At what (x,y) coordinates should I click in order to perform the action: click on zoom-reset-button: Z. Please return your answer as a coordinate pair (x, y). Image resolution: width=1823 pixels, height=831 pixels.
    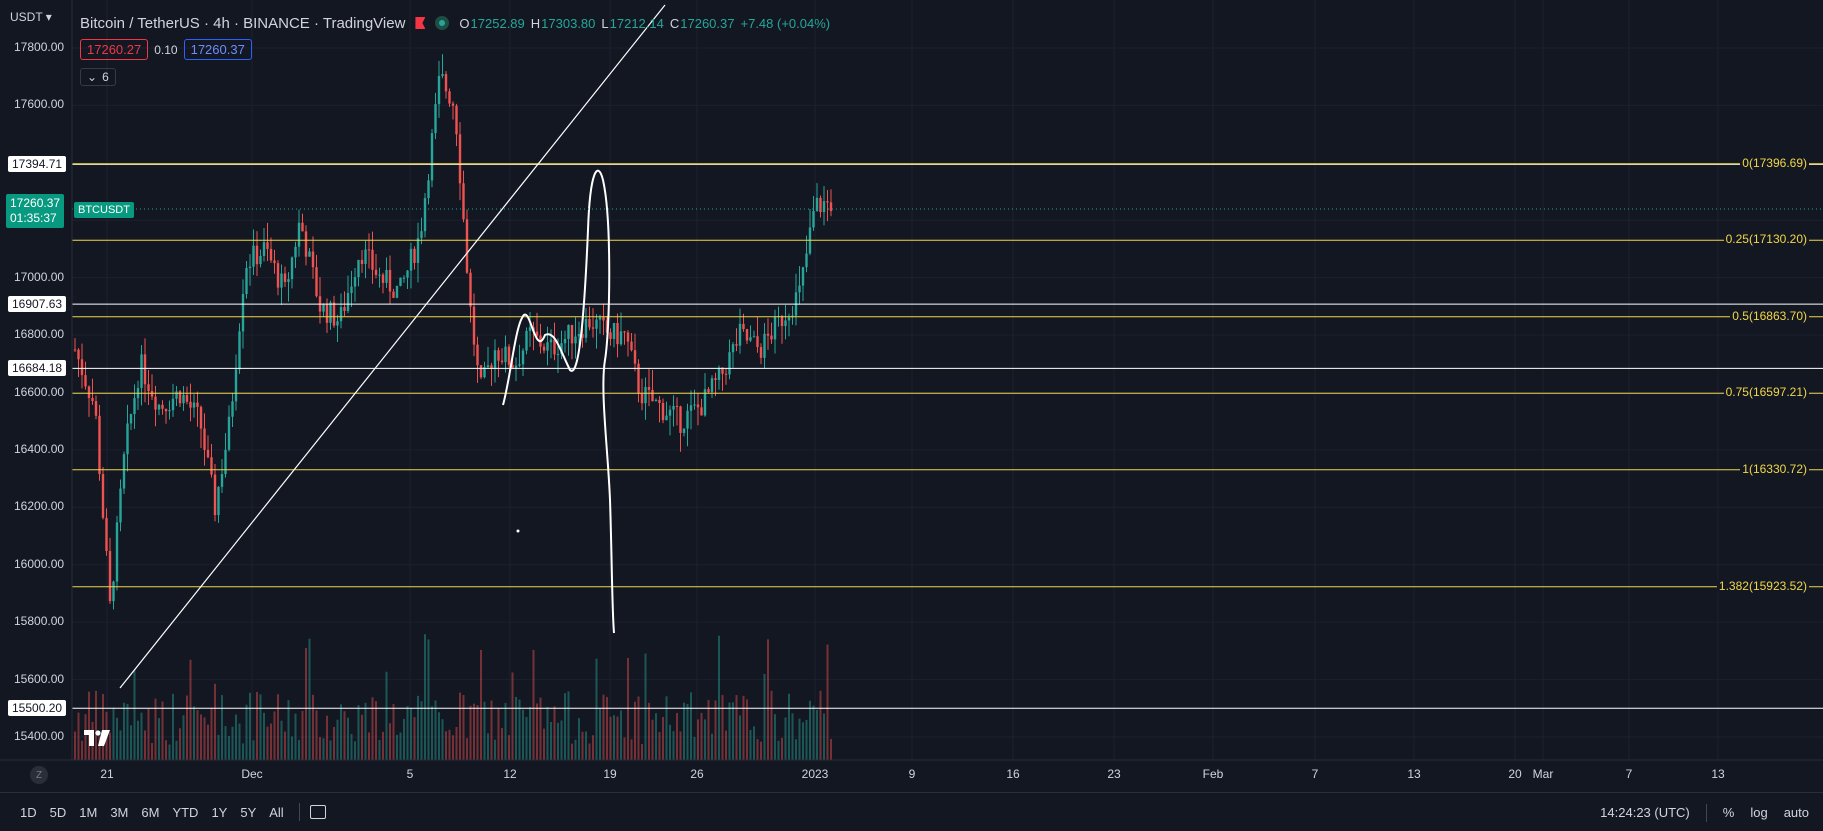
    Looking at the image, I should click on (39, 775).